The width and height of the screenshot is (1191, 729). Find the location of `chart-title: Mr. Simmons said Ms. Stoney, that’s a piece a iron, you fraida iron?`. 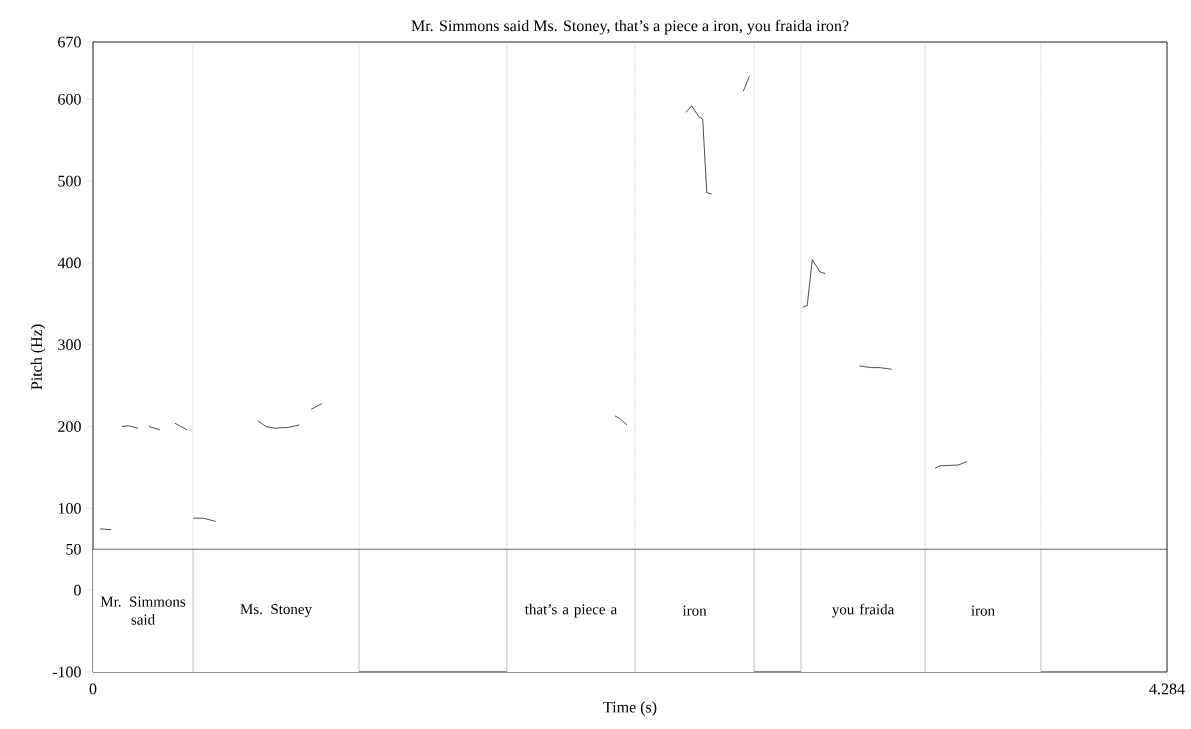

chart-title: Mr. Simmons said Ms. Stoney, that’s a piece a iron, you fraida iron? is located at coordinates (630, 27).